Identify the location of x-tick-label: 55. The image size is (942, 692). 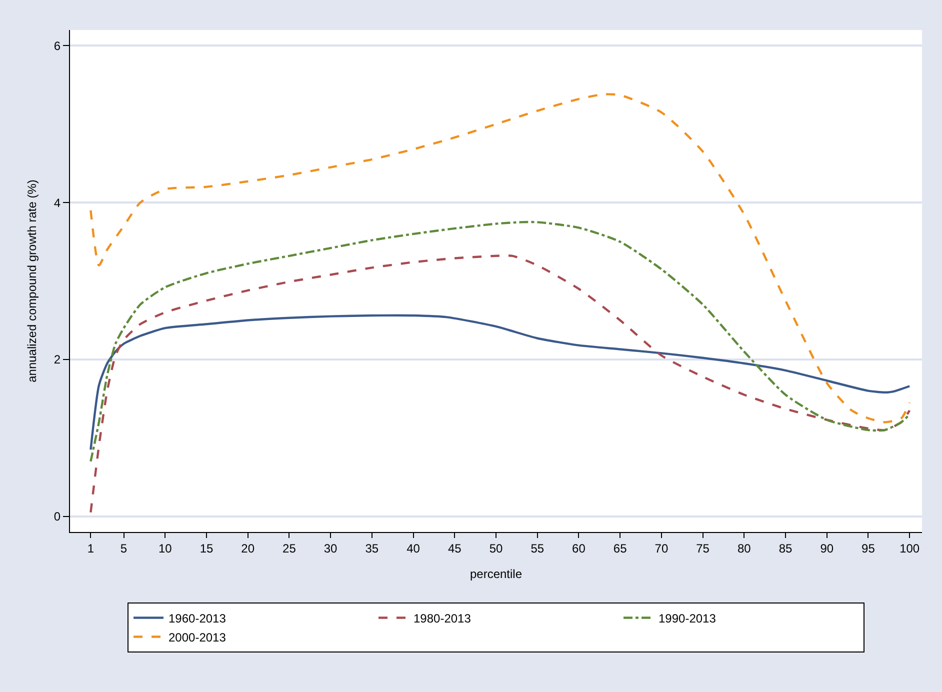
(537, 548).